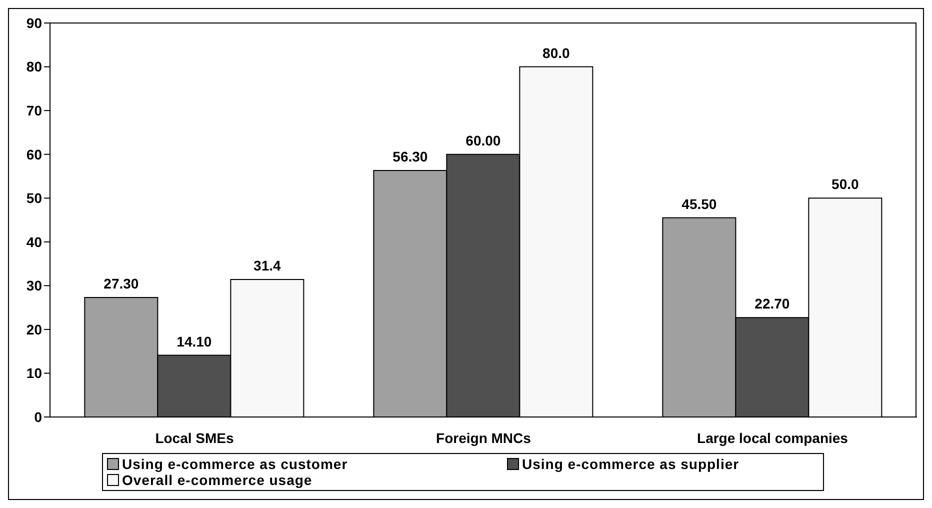 Image resolution: width=932 pixels, height=508 pixels. I want to click on y-tick-label: 0, so click(38, 416).